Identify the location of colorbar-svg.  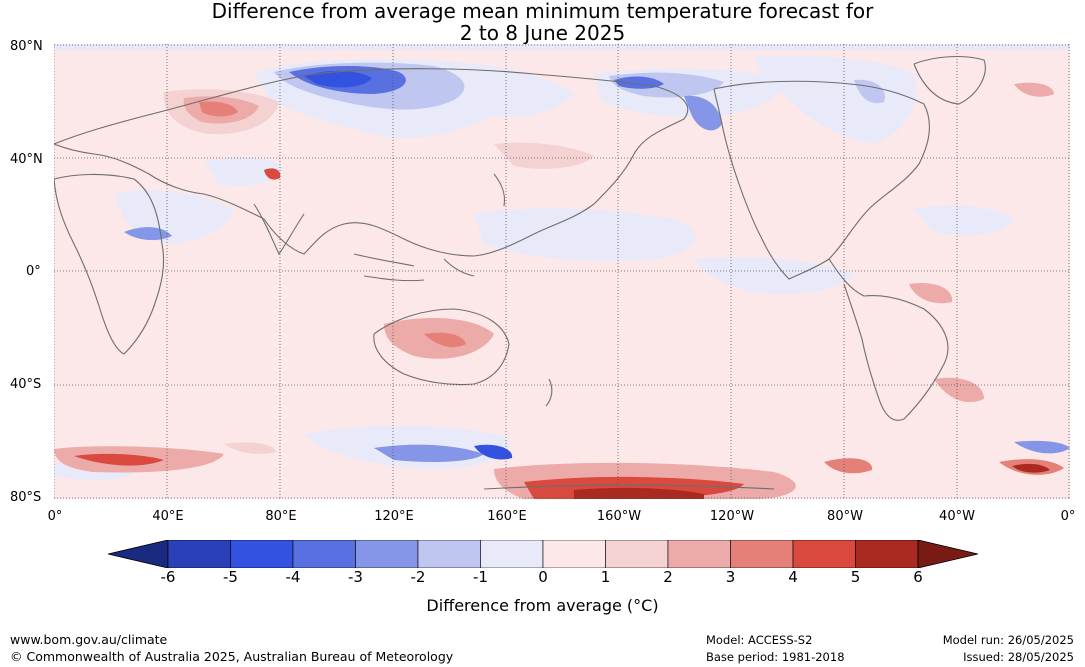
(543, 554).